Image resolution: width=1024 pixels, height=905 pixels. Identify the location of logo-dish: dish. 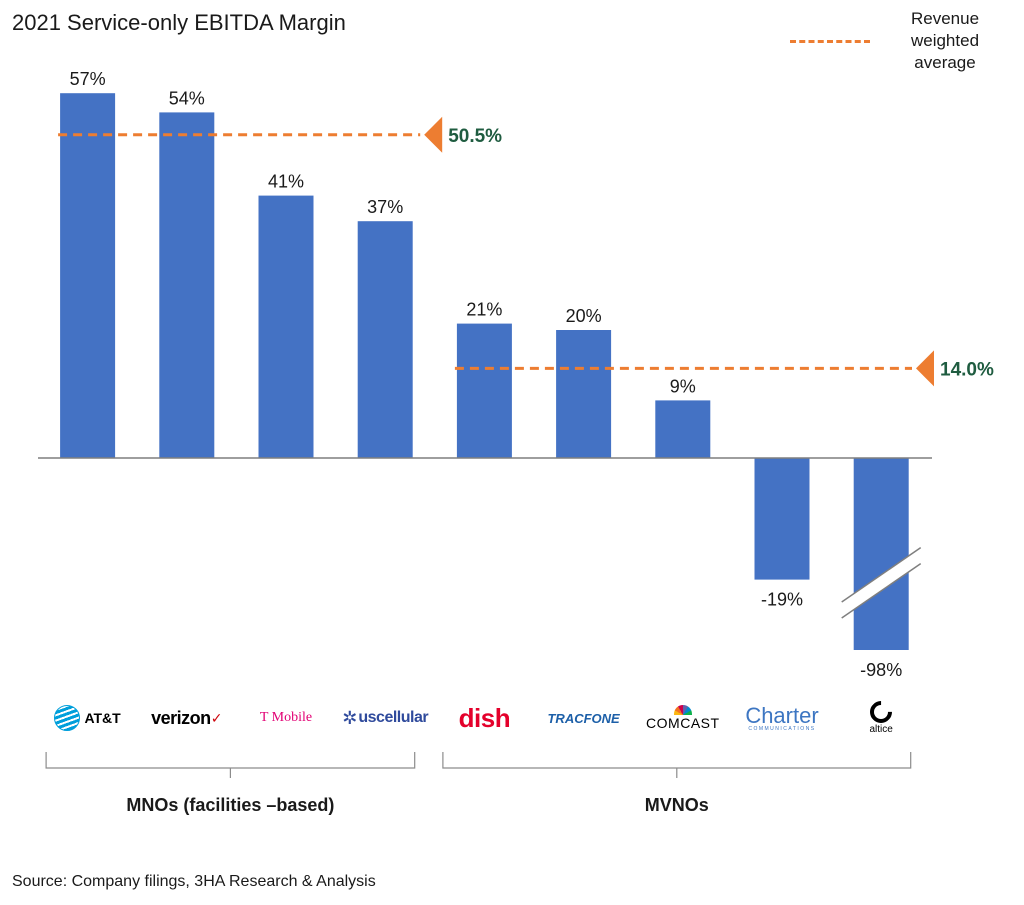
(484, 718).